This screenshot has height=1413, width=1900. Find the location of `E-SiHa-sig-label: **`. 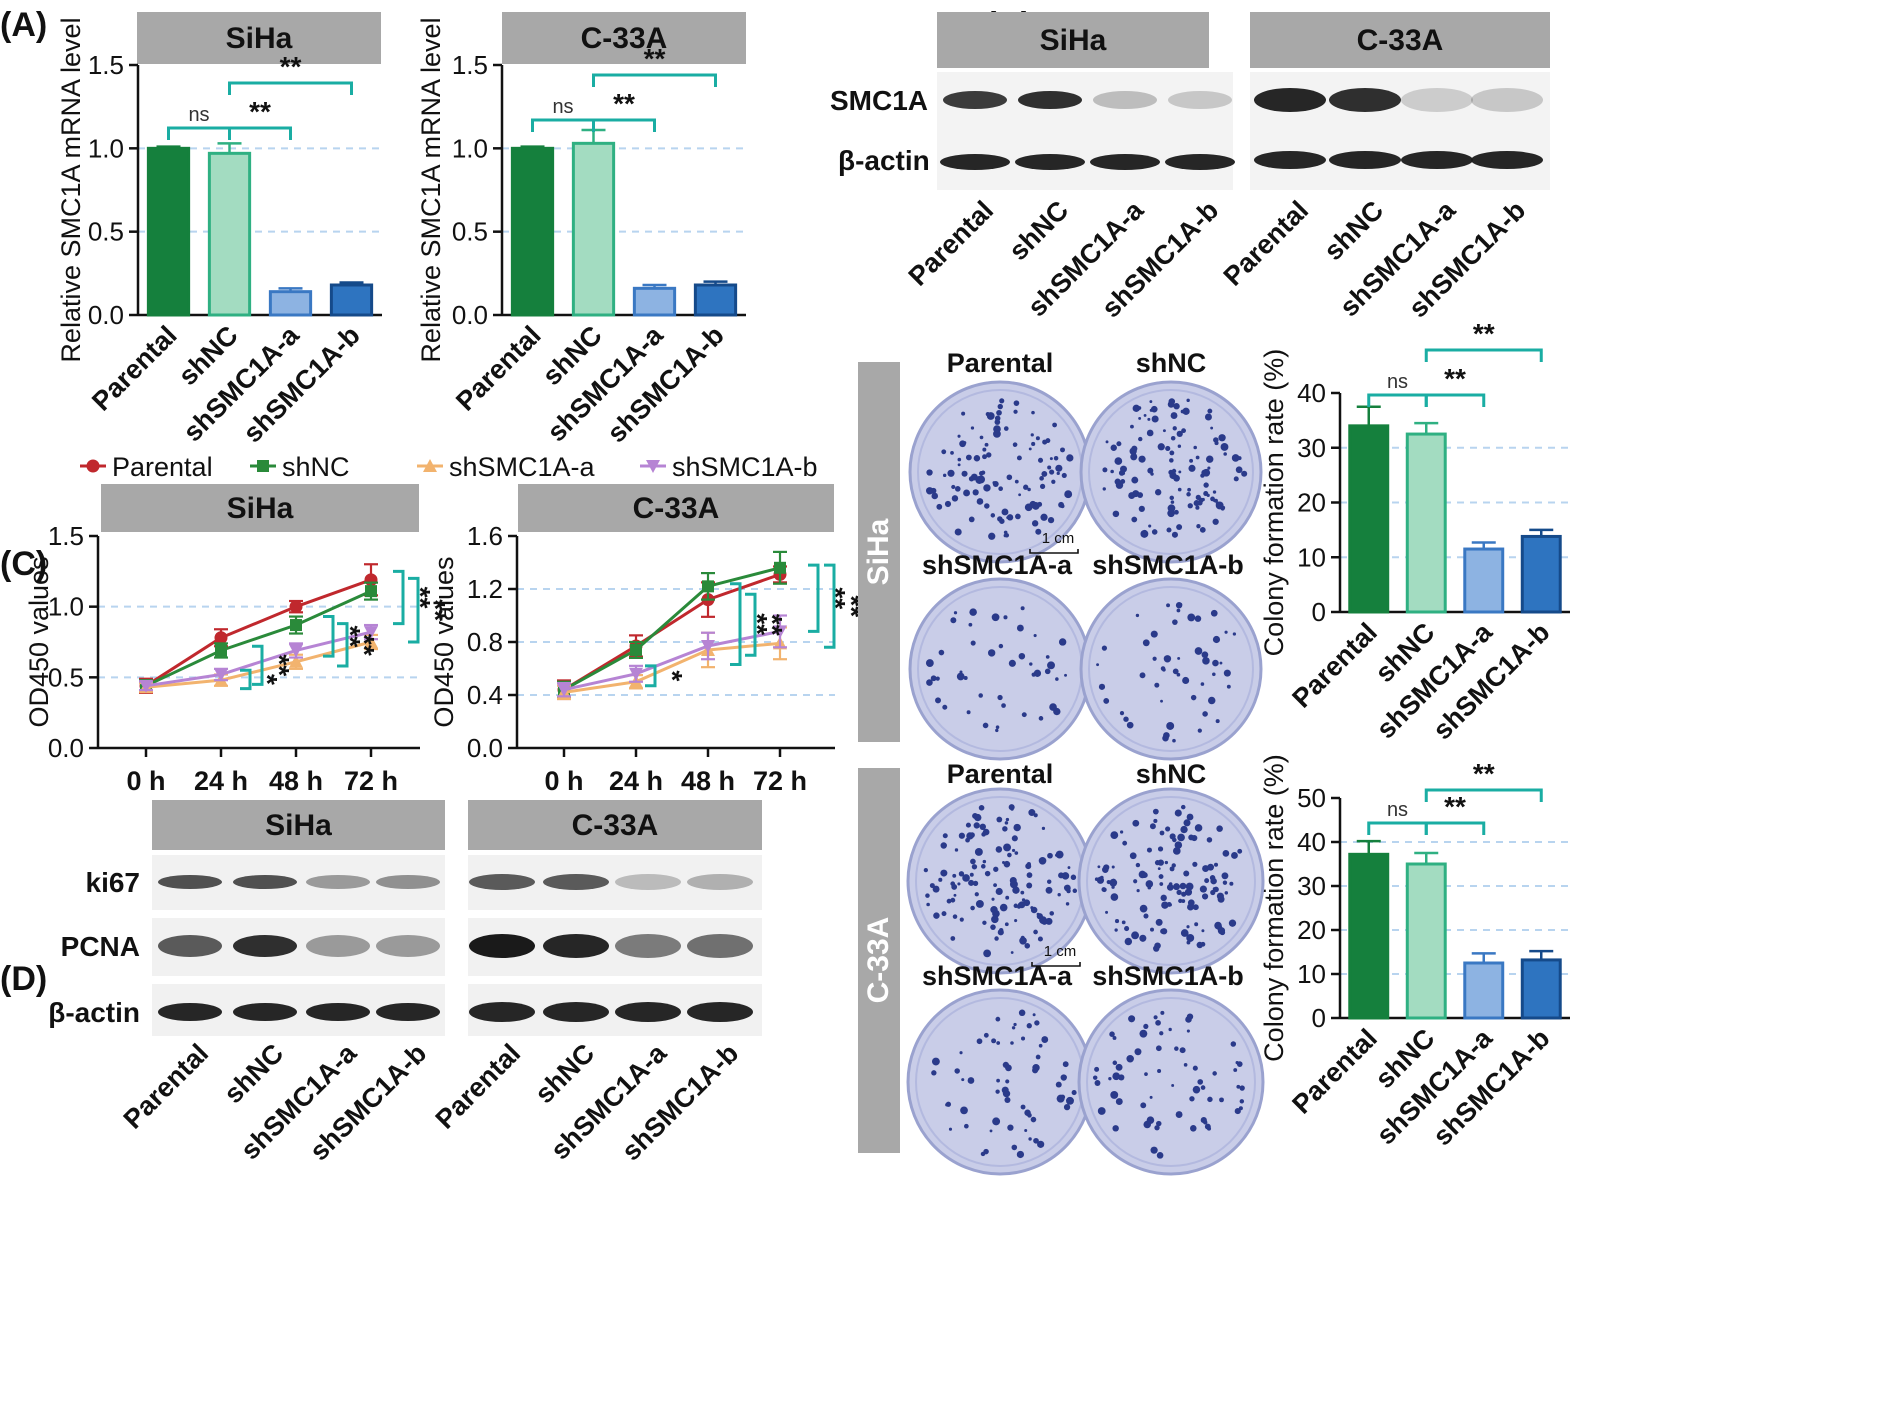

E-SiHa-sig-label: ** is located at coordinates (1484, 333).